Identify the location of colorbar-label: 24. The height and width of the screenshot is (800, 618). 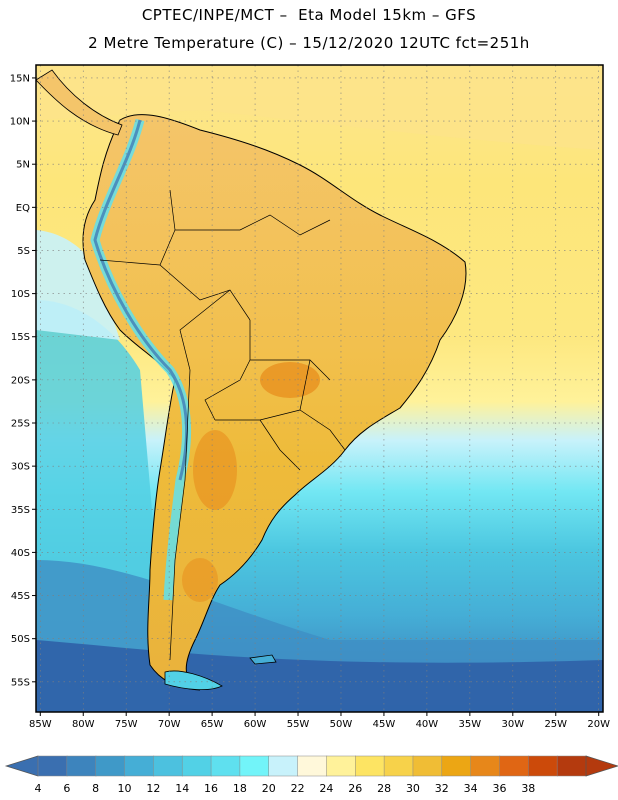
(326, 788).